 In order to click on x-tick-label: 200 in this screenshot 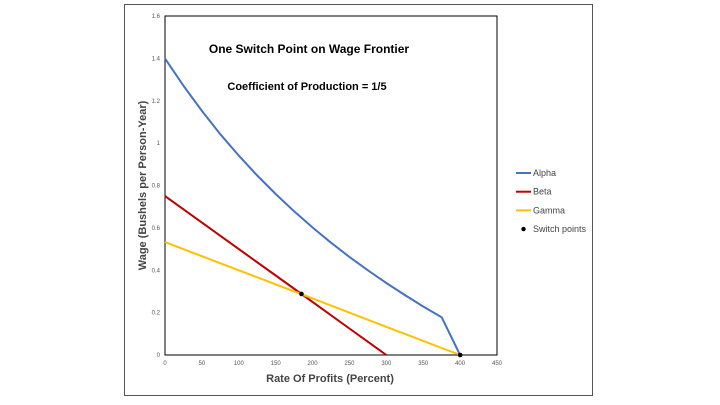, I will do `click(313, 364)`.